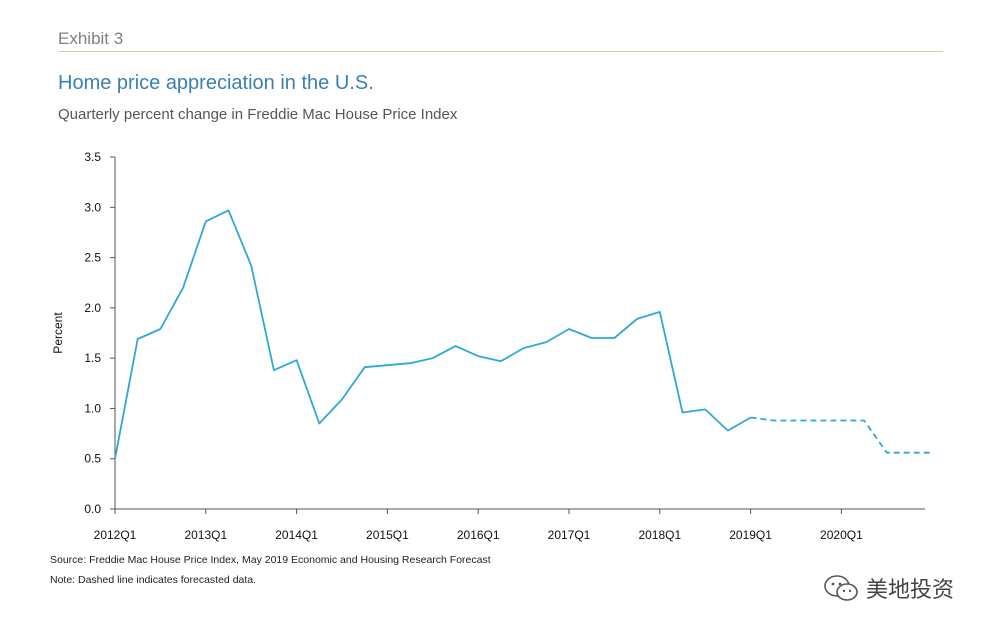  What do you see at coordinates (58, 333) in the screenshot?
I see `y-axis-label: Percent` at bounding box center [58, 333].